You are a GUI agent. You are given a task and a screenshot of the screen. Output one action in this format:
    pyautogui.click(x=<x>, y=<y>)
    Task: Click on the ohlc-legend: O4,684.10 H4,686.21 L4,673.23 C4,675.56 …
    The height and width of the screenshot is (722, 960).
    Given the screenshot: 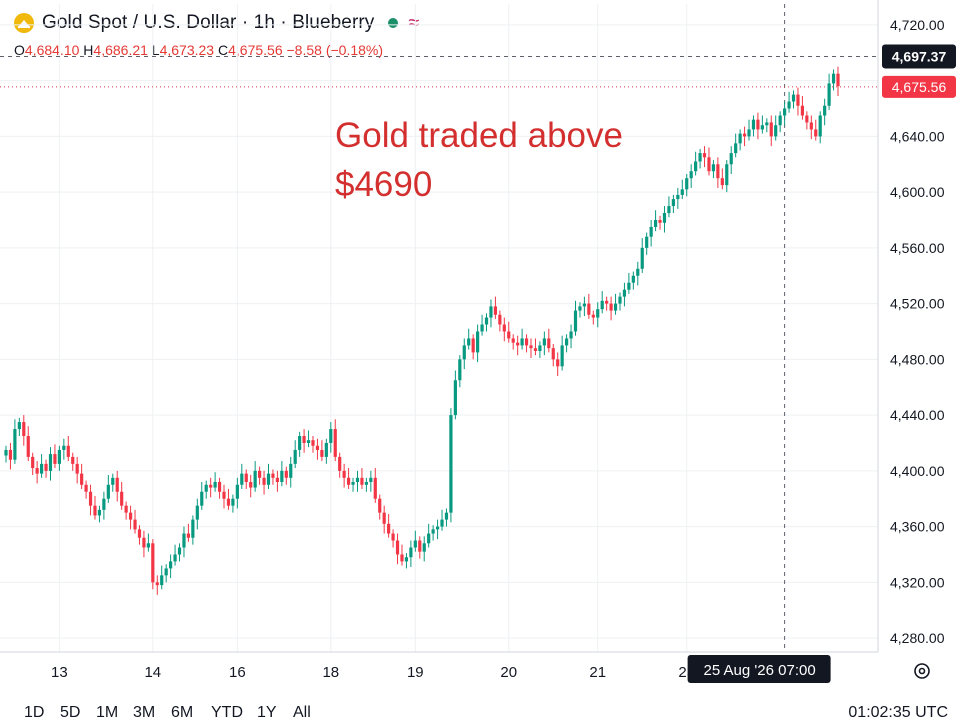 What is the action you would take?
    pyautogui.click(x=198, y=50)
    